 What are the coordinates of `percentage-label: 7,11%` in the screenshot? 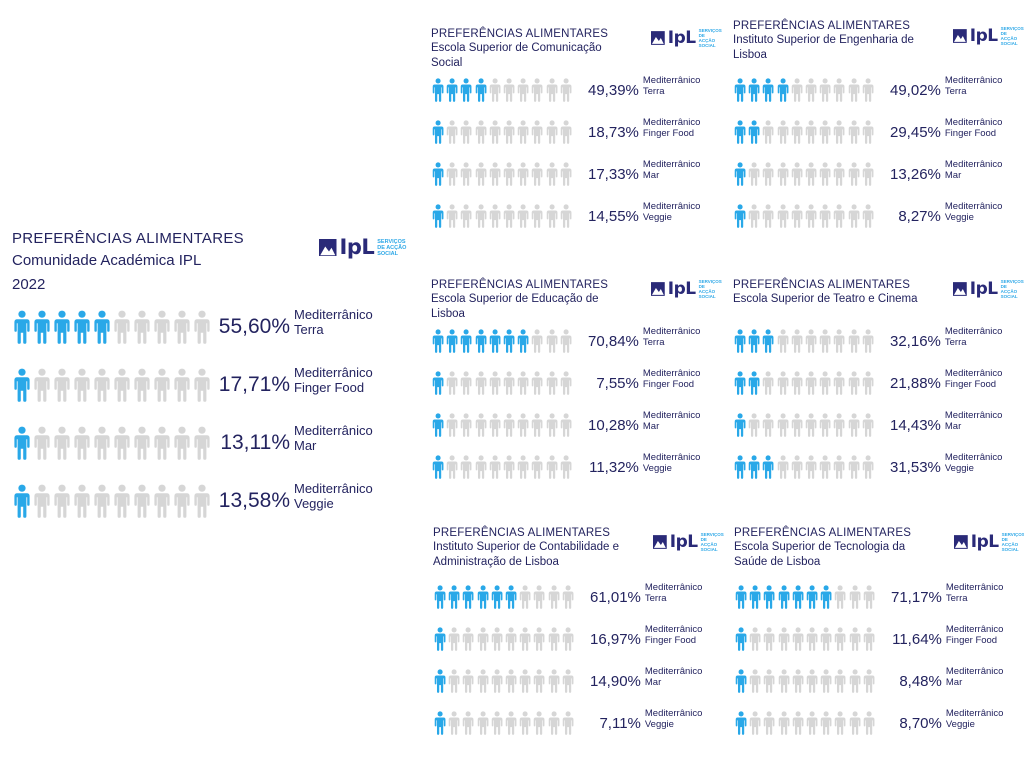 It's located at (620, 723).